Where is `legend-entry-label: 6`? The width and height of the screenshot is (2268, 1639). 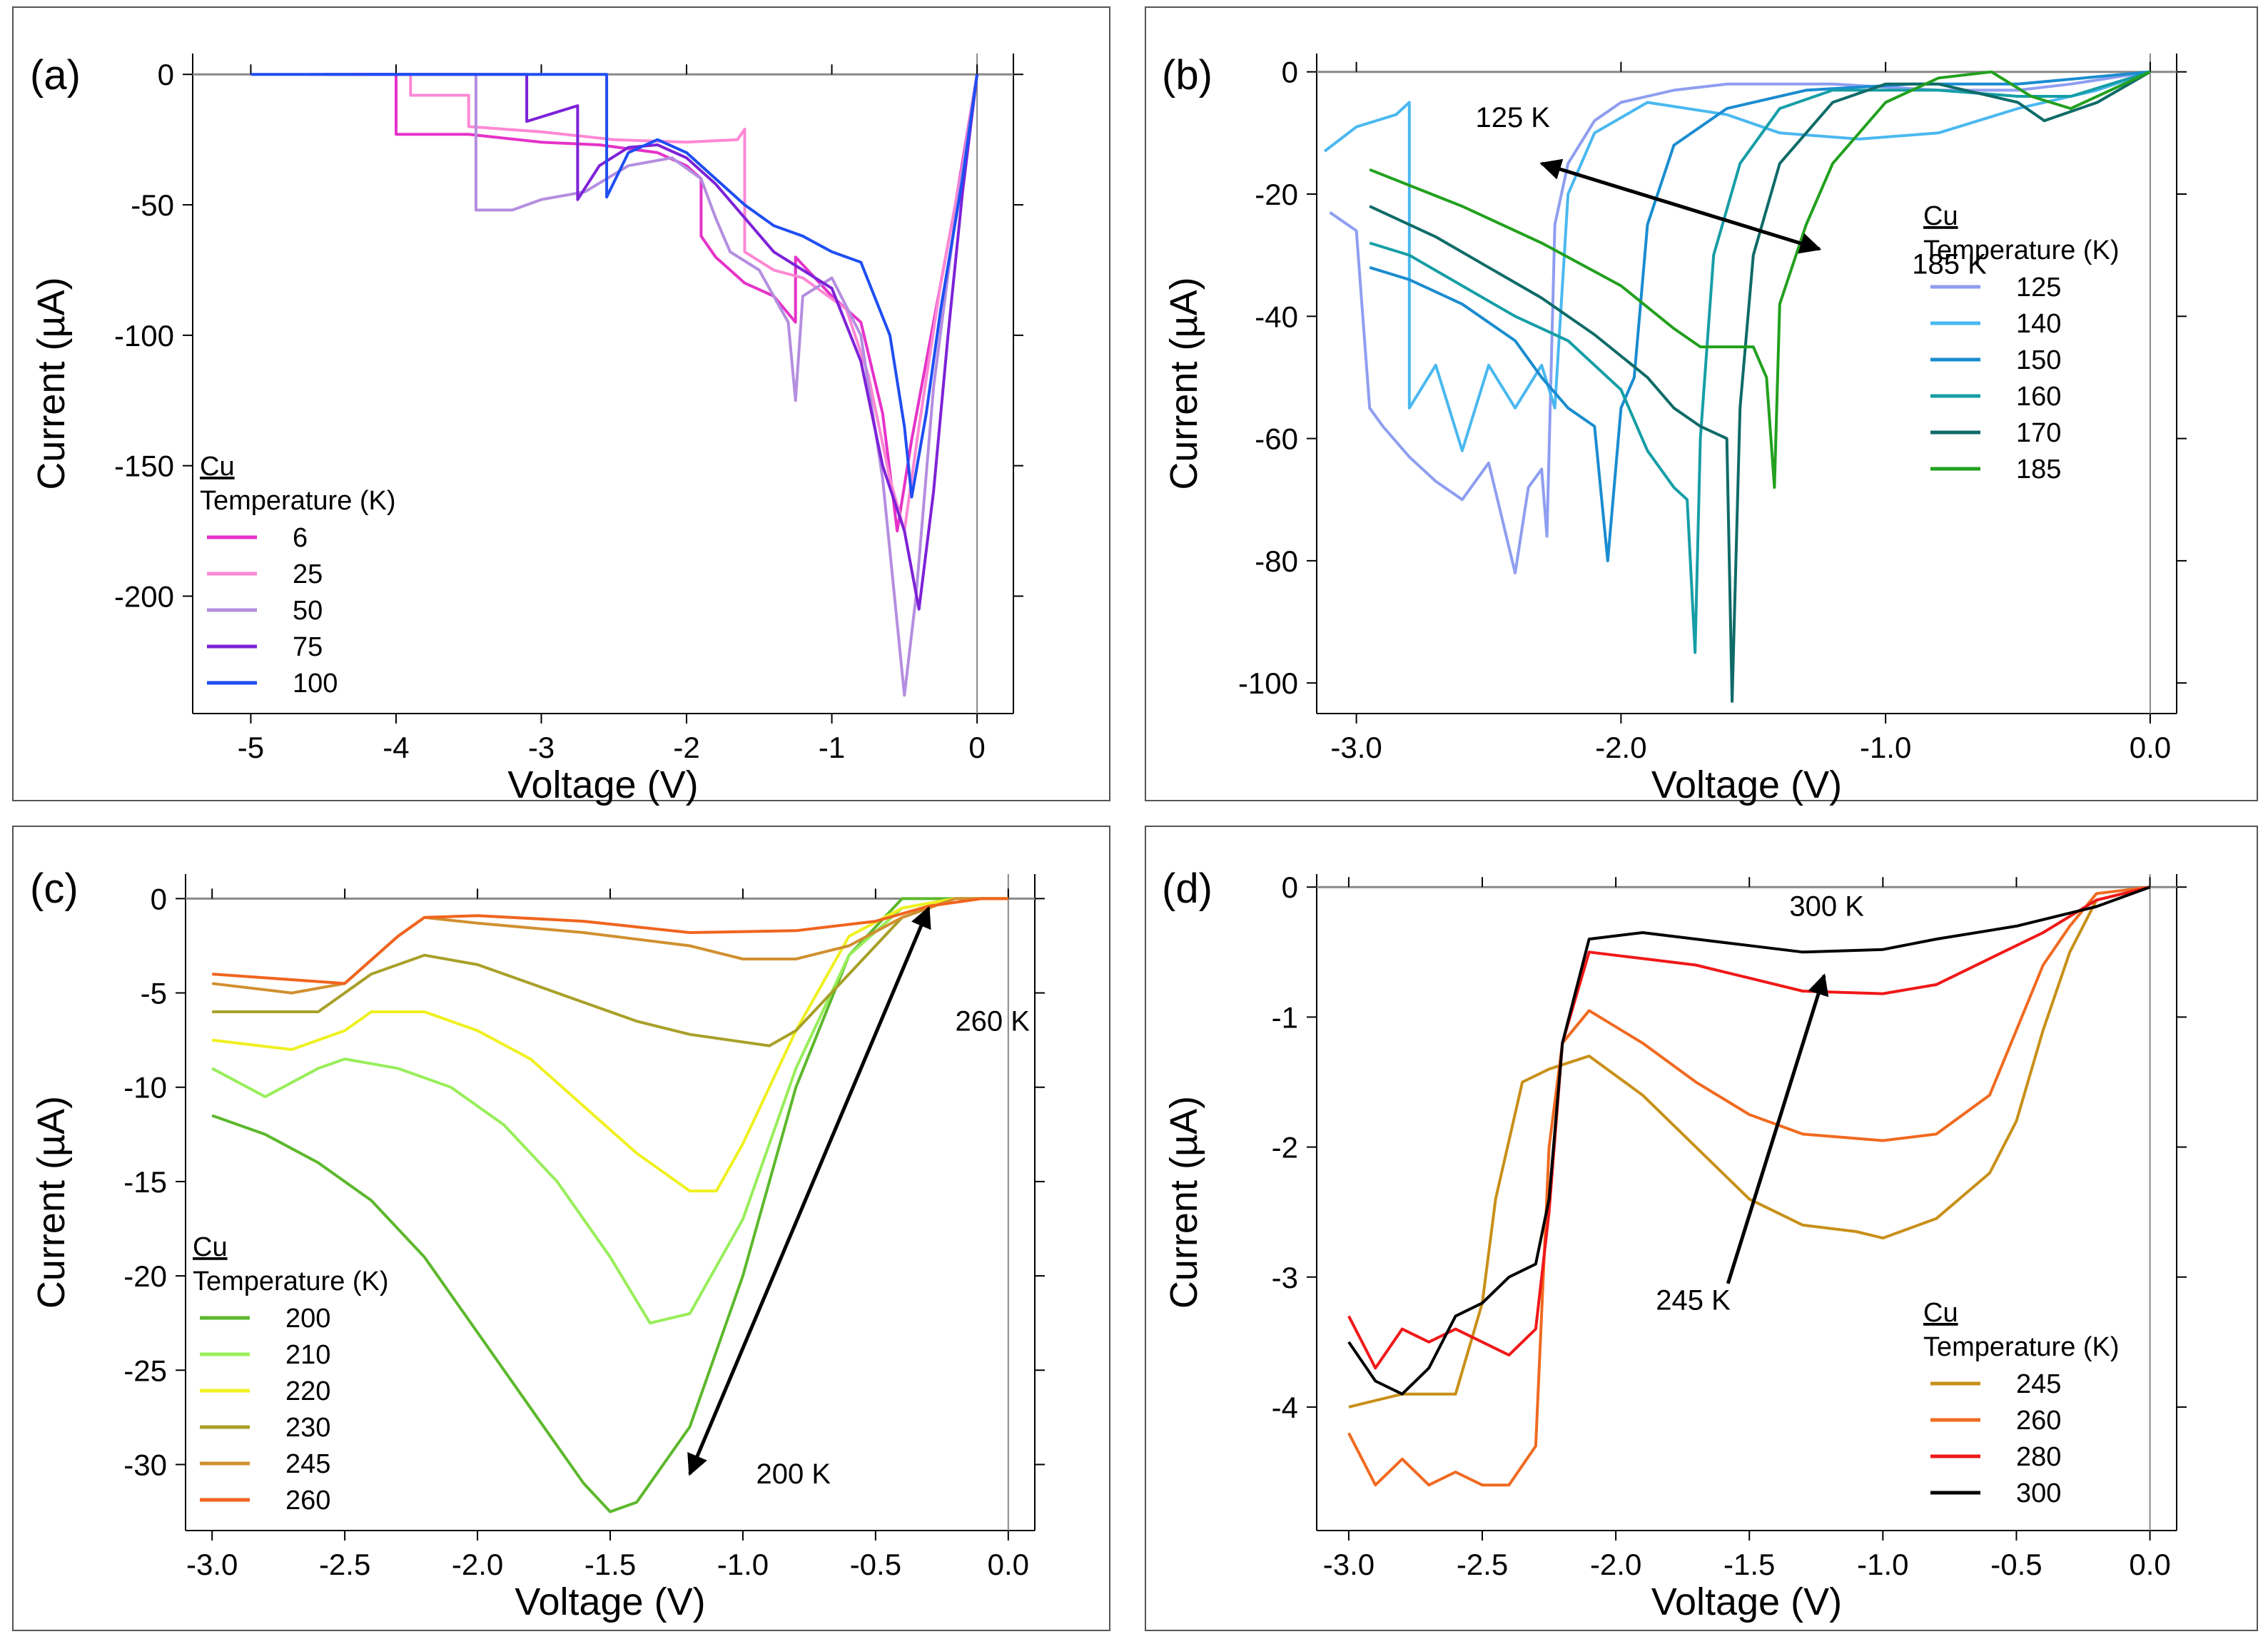
legend-entry-label: 6 is located at coordinates (300, 538).